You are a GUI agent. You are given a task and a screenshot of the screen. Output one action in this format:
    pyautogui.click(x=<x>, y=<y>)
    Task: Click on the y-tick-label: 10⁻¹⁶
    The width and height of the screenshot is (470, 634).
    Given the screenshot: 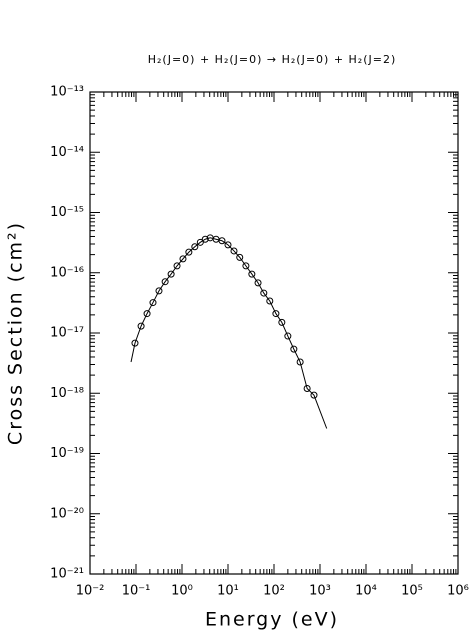 What is the action you would take?
    pyautogui.click(x=67, y=272)
    